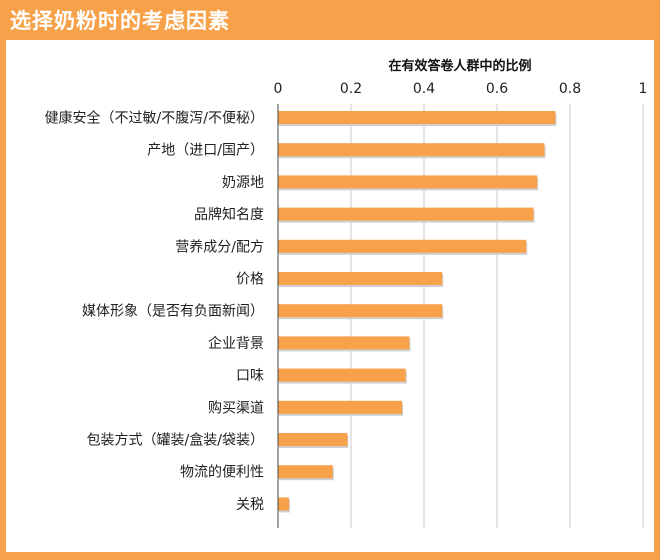 The height and width of the screenshot is (560, 660). Describe the element at coordinates (154, 118) in the screenshot. I see `category-label: 健康安全（不过敏/不腹泻/不便秘）` at that location.